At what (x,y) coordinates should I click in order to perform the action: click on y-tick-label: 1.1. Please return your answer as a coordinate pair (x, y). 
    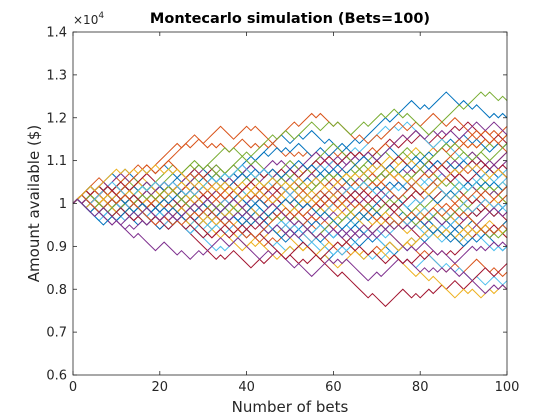
    Looking at the image, I should click on (56, 161).